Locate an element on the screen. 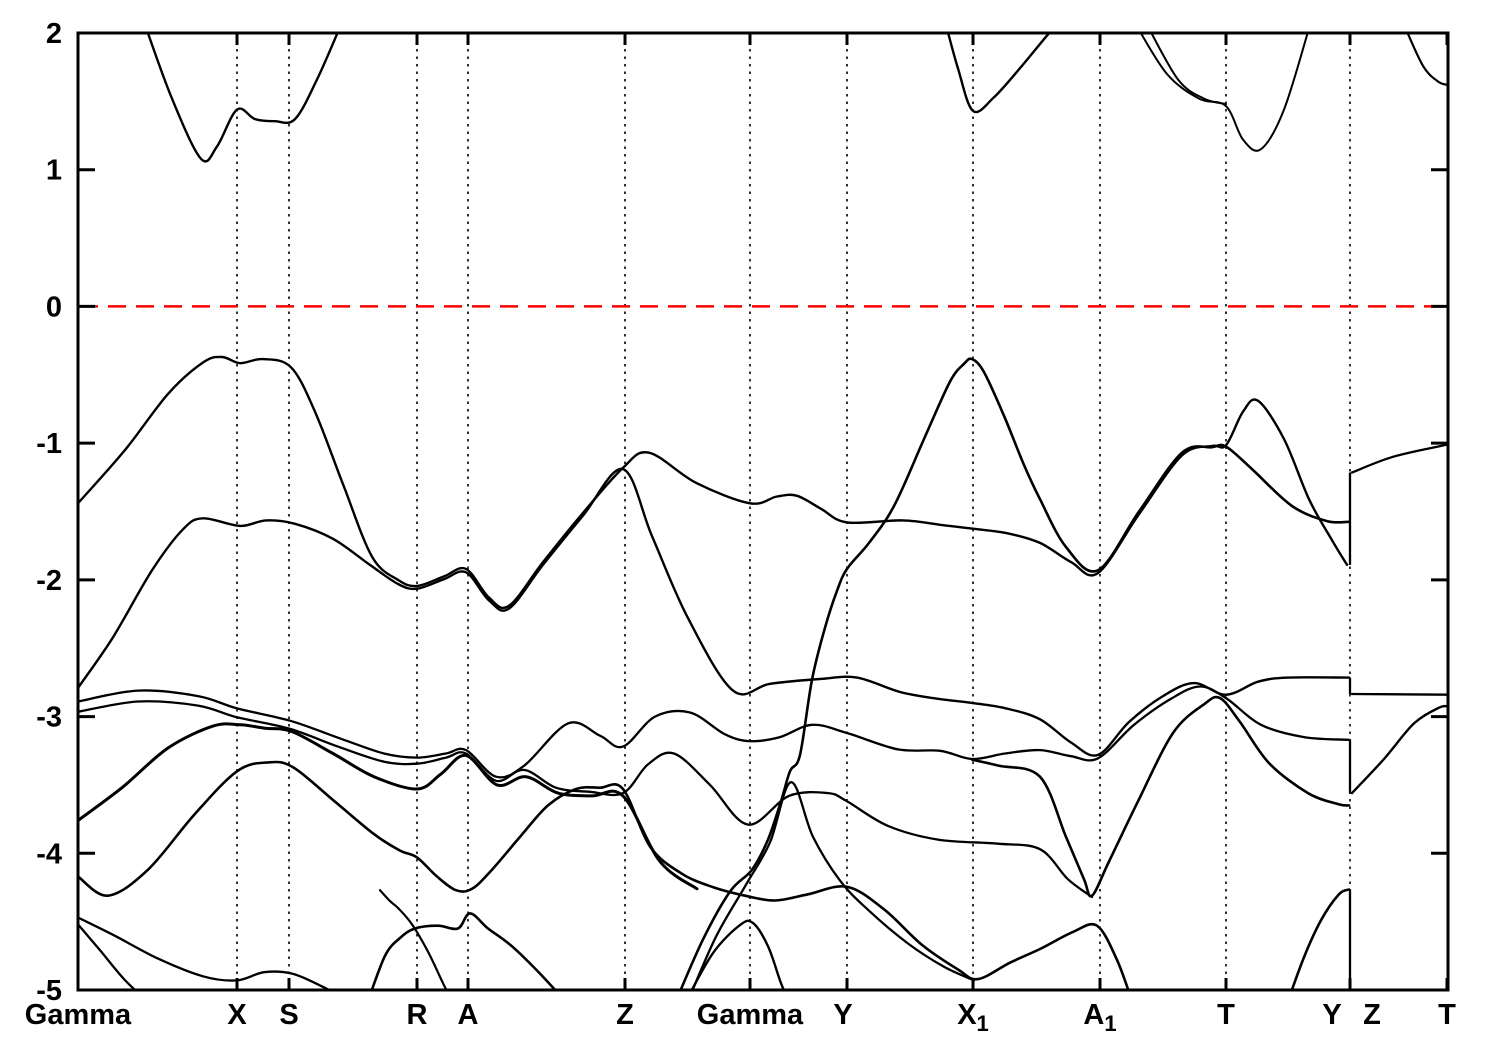 Image resolution: width=1500 pixels, height=1050 pixels. k-point-label: S is located at coordinates (288, 1015).